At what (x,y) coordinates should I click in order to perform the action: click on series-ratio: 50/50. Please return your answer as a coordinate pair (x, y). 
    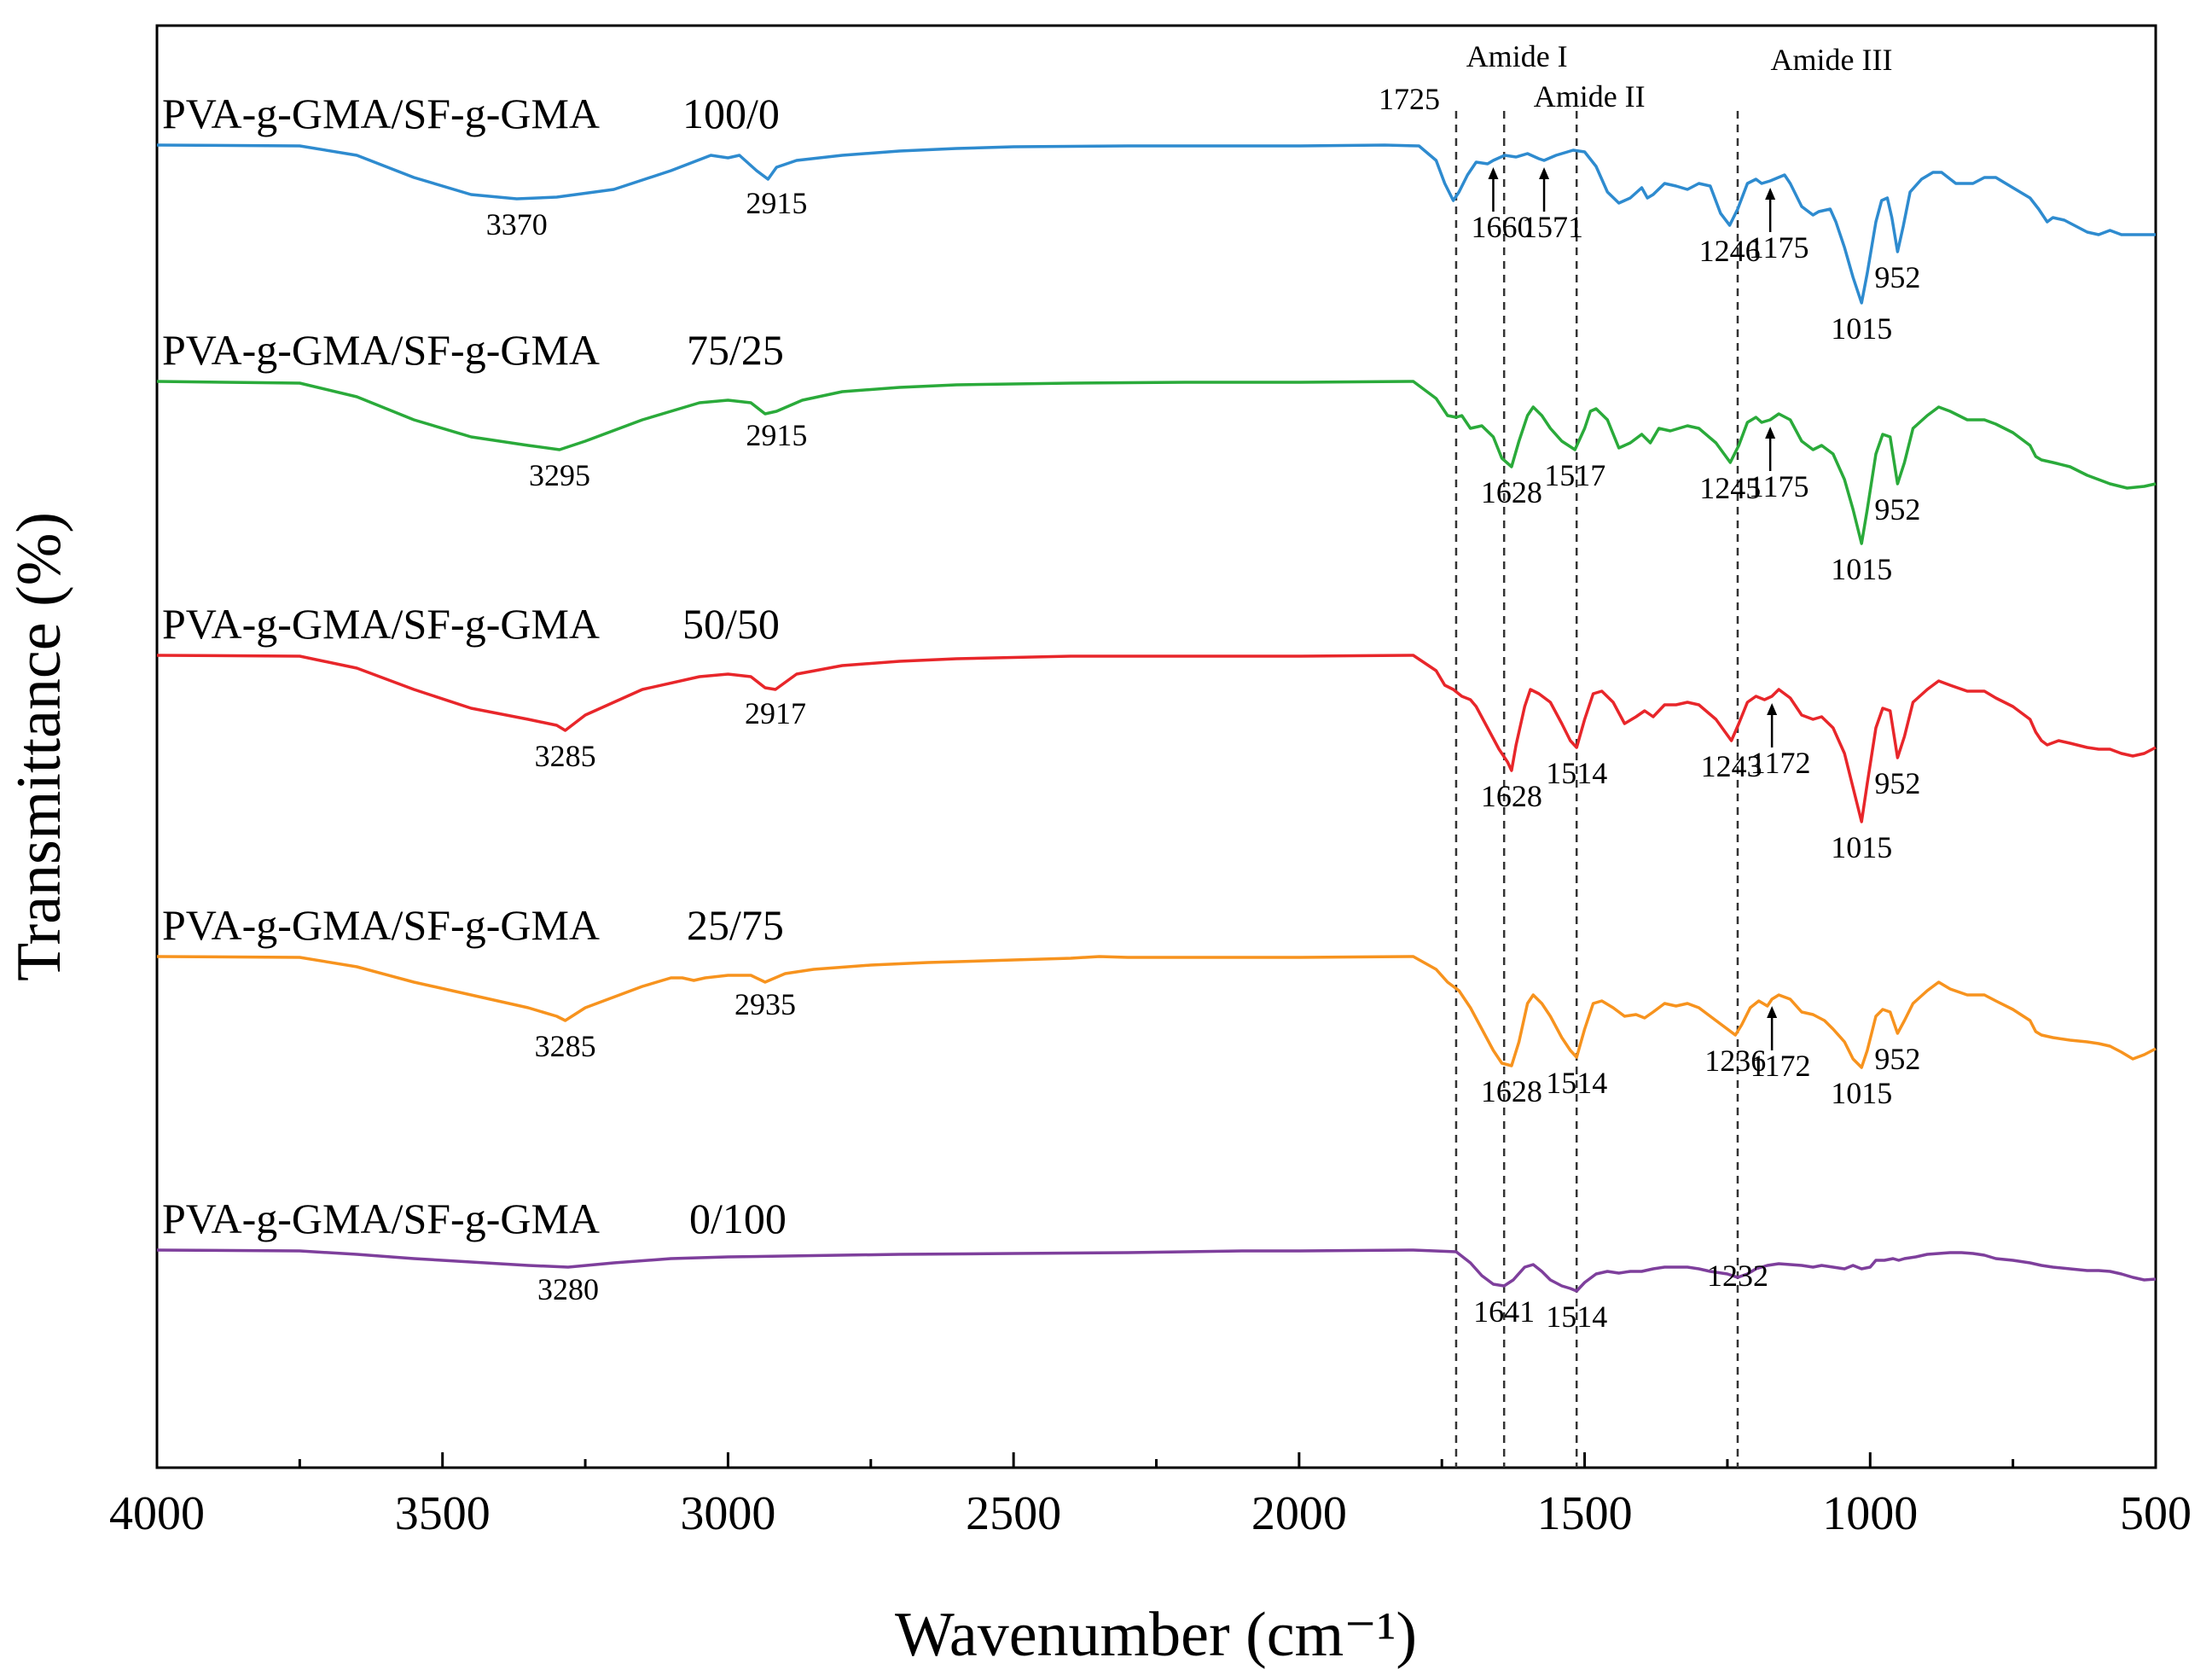
    Looking at the image, I should click on (731, 624).